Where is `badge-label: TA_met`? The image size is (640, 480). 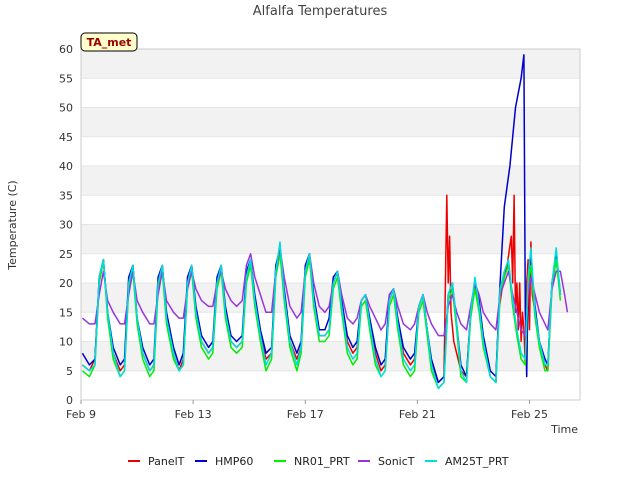 badge-label: TA_met is located at coordinates (109, 42).